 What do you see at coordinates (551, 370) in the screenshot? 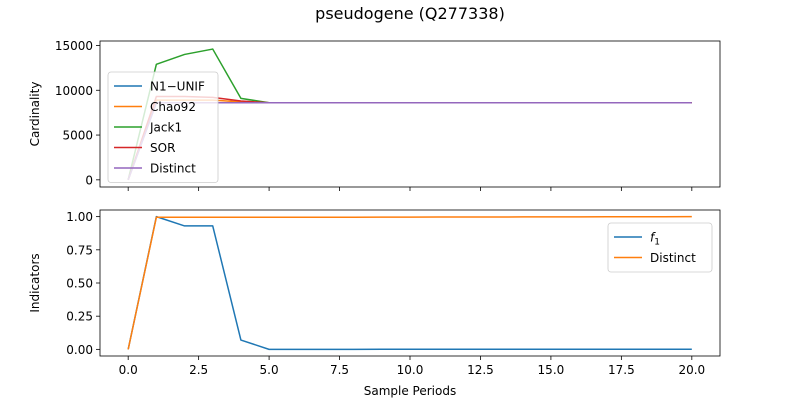
I see `x-tick-label: 15.0` at bounding box center [551, 370].